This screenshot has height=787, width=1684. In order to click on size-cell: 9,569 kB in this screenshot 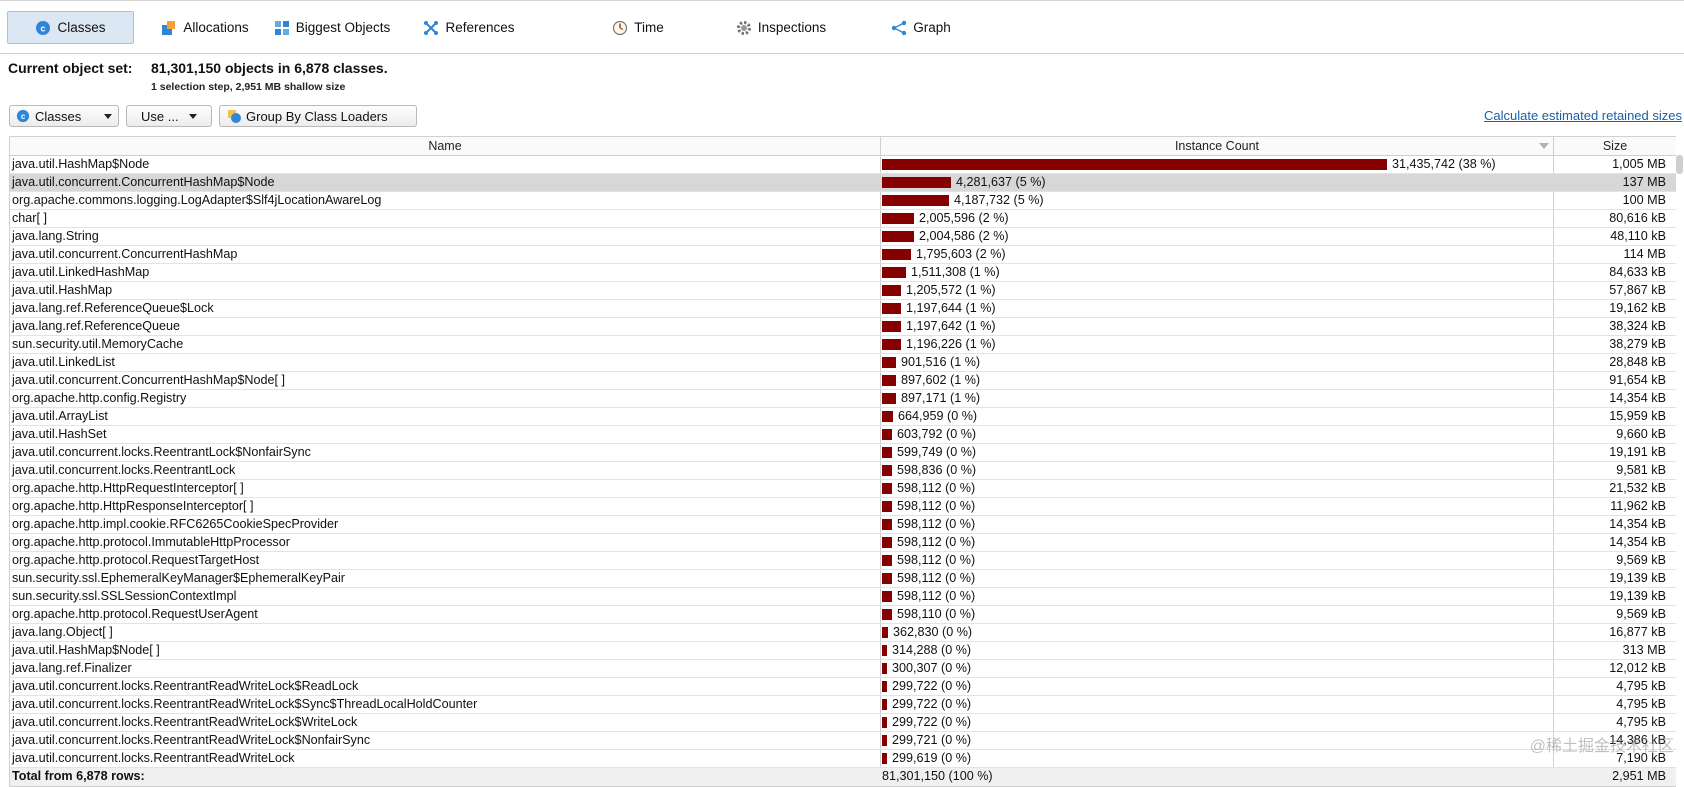, I will do `click(1641, 614)`.